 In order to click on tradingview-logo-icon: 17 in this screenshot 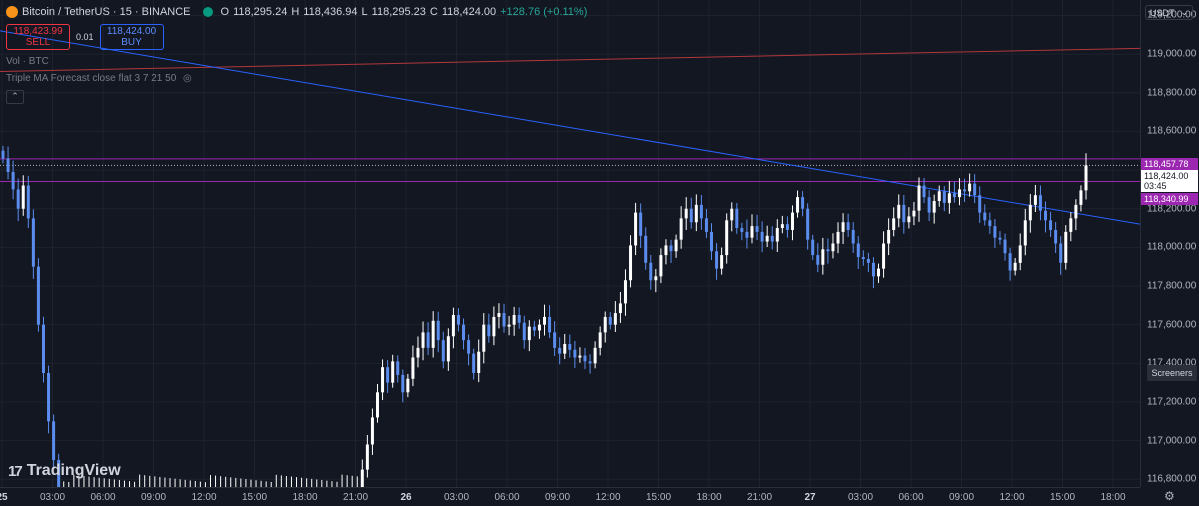, I will do `click(15, 471)`.